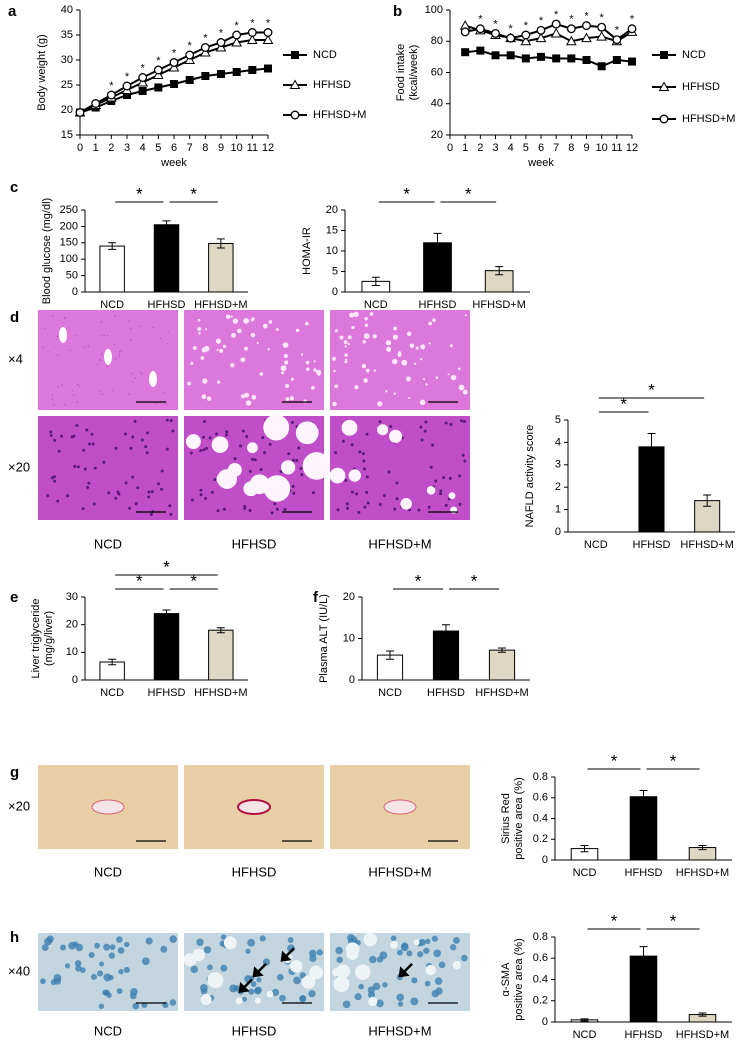 This screenshot has height=1063, width=743. I want to click on x-tick-label: 8, so click(205, 148).